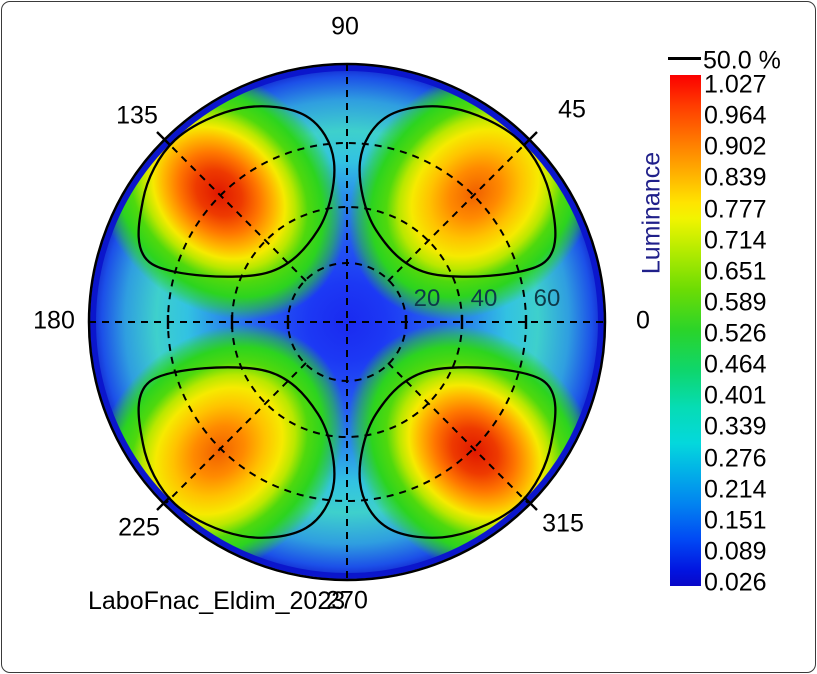 This screenshot has width=817, height=674. I want to click on contour-level-label: 50.0 %, so click(742, 60).